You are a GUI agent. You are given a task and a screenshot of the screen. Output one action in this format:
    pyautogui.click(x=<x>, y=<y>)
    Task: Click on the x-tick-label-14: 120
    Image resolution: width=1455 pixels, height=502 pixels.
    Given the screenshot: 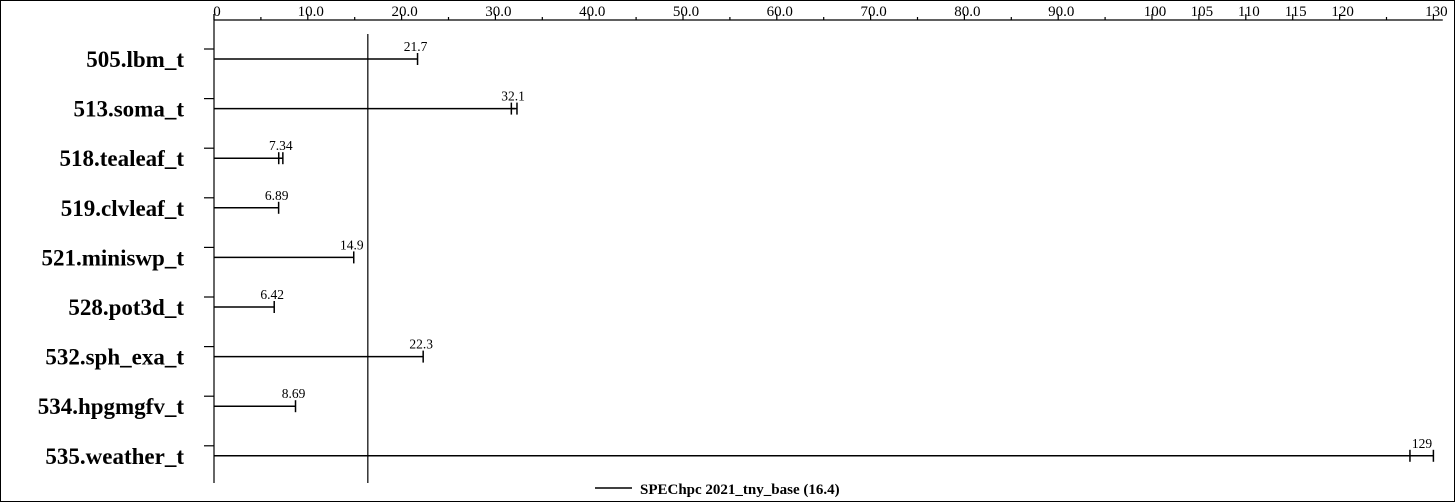 What is the action you would take?
    pyautogui.click(x=1342, y=12)
    